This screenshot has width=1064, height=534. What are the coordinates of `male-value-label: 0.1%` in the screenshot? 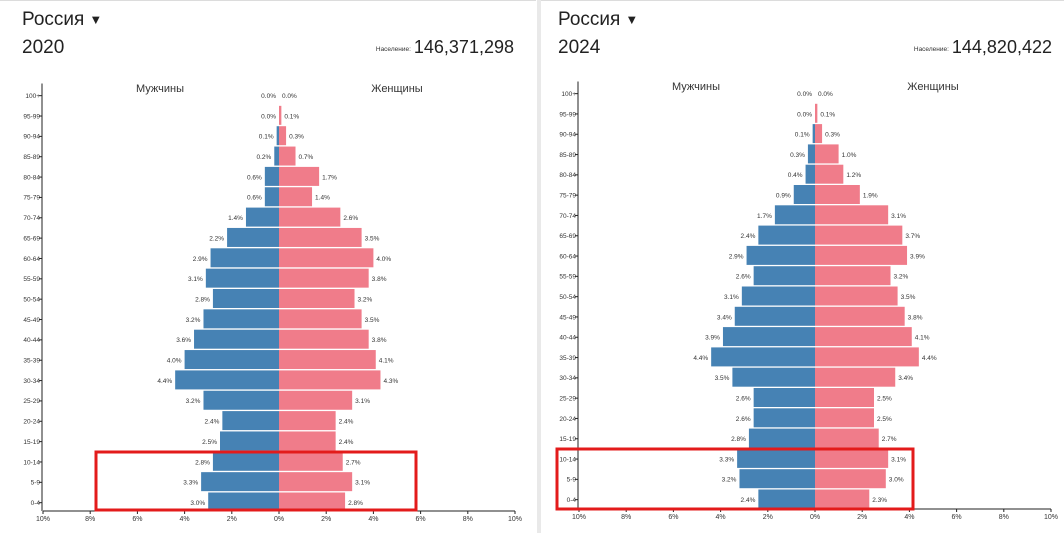 It's located at (266, 137).